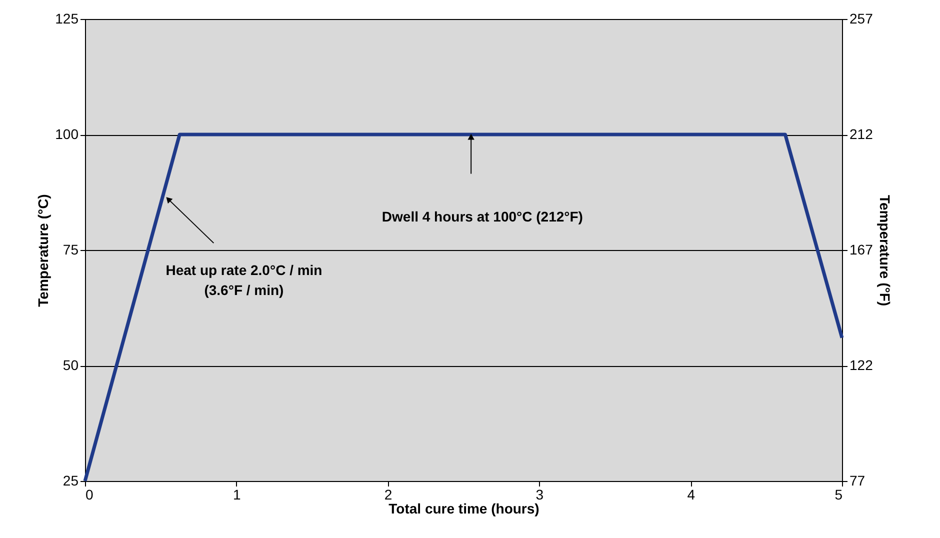 This screenshot has height=538, width=940. What do you see at coordinates (90, 494) in the screenshot?
I see `x-tick-label: 0` at bounding box center [90, 494].